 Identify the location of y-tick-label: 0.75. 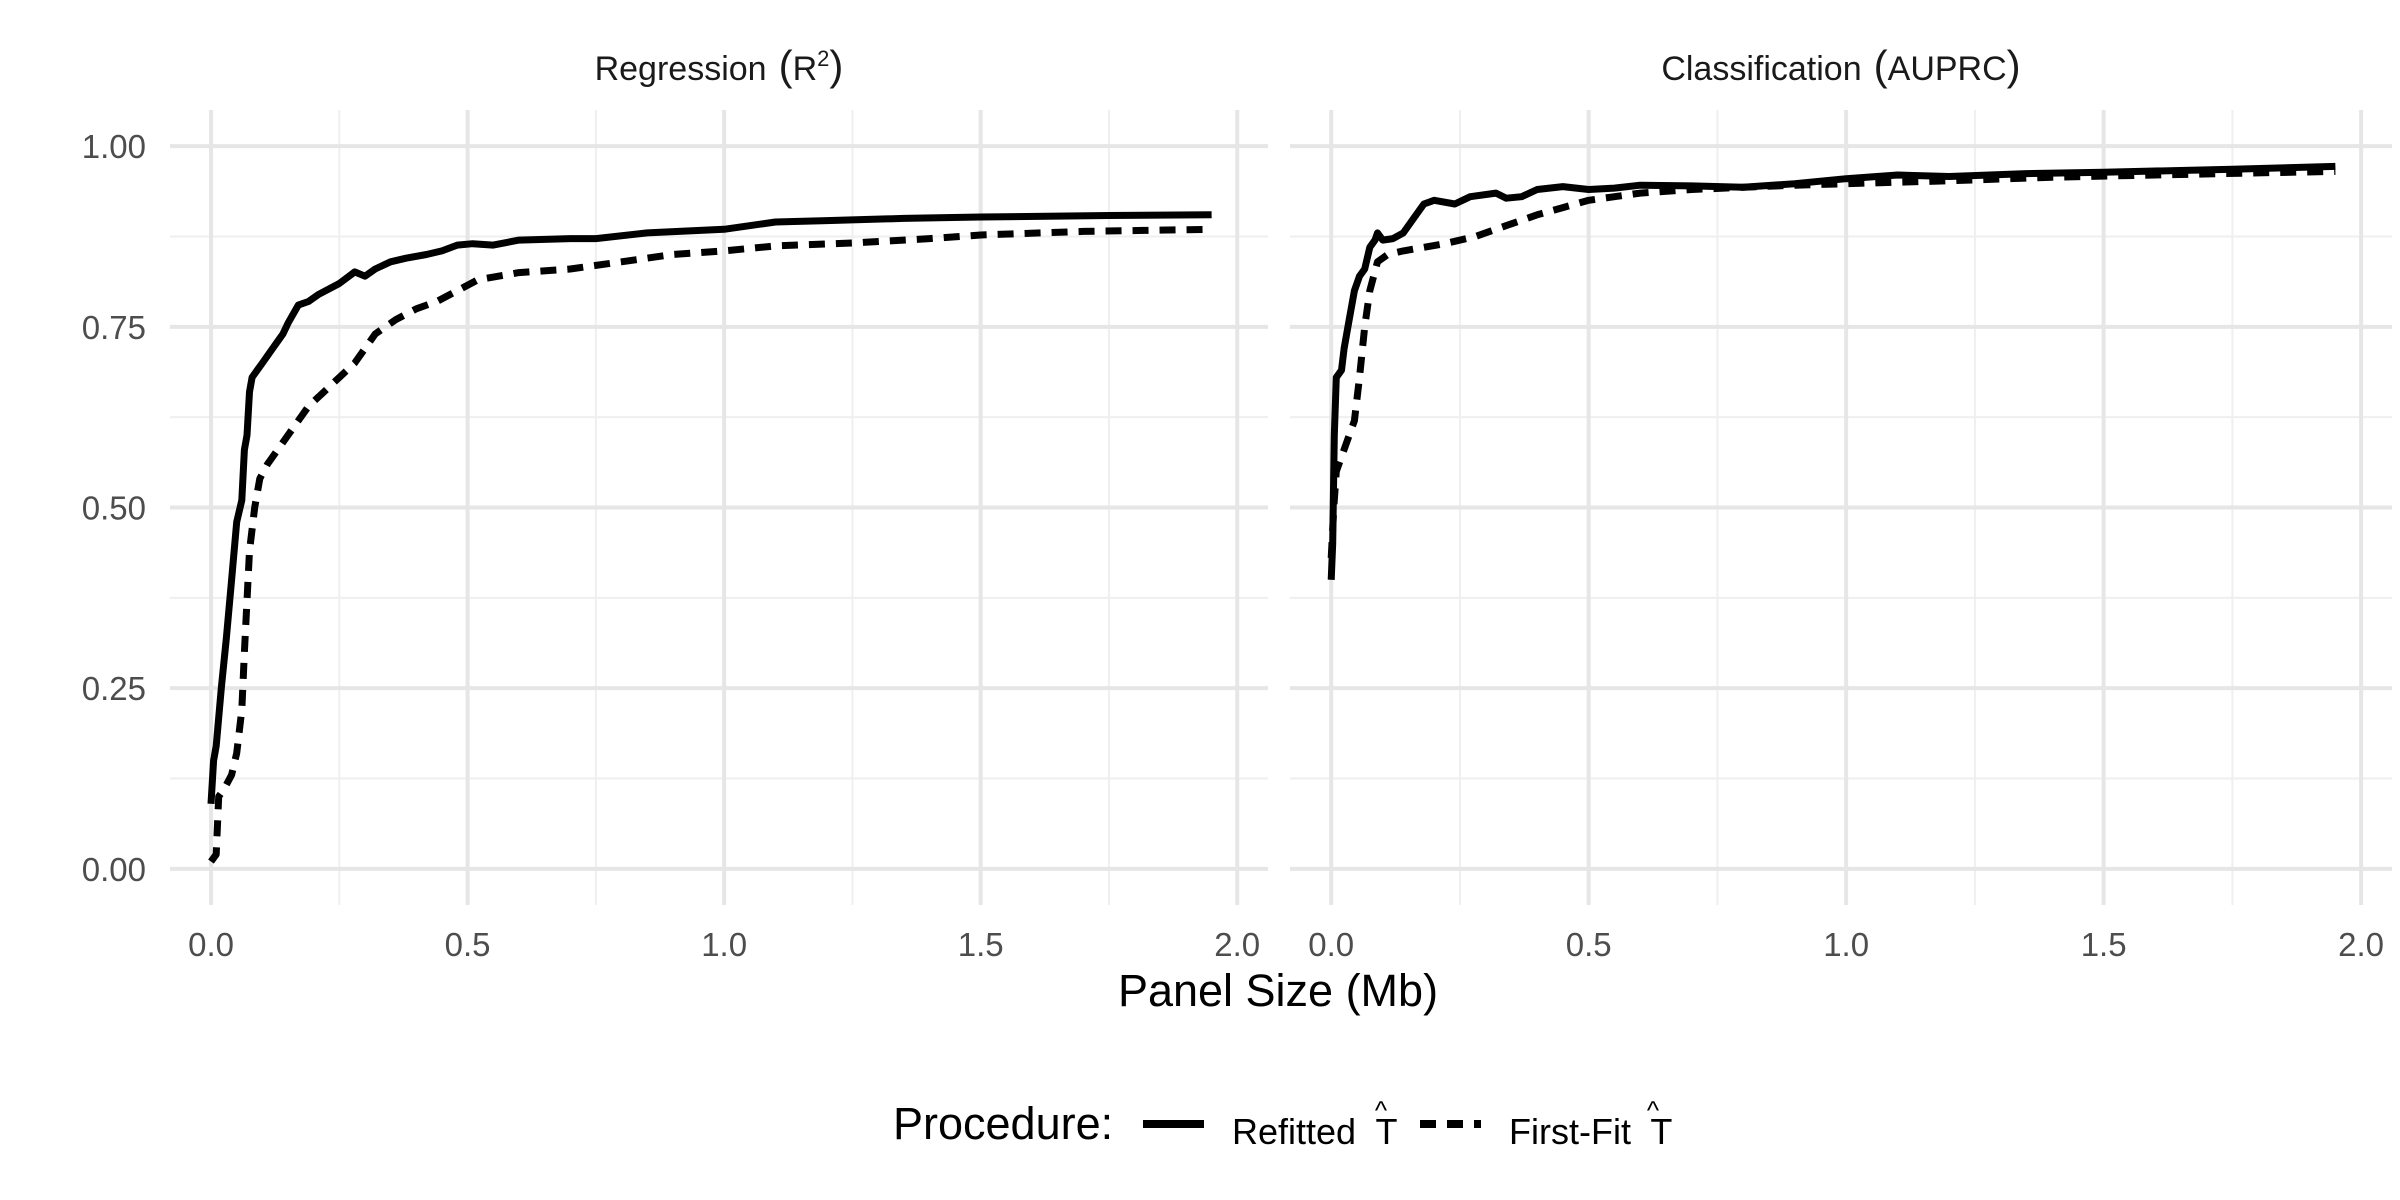
(114, 327).